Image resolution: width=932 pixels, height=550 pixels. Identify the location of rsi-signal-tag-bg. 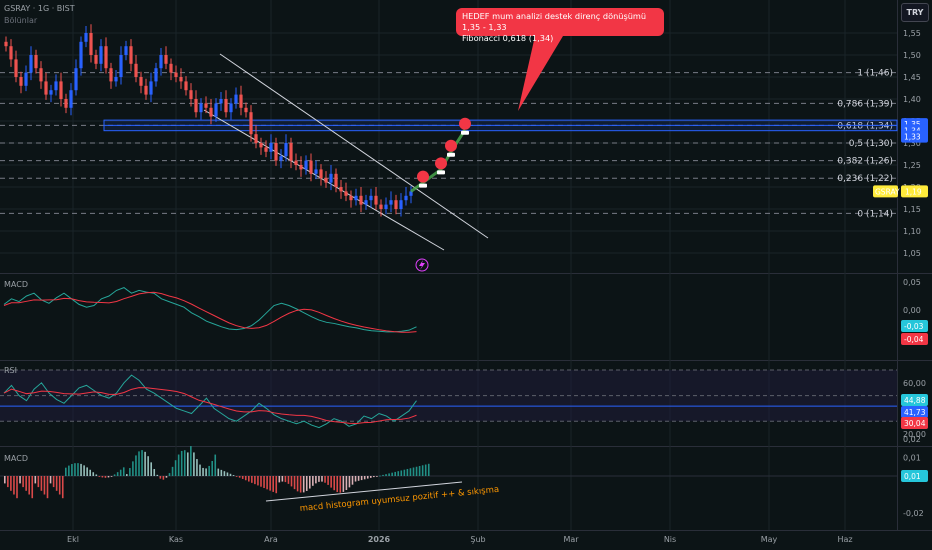
(914, 423).